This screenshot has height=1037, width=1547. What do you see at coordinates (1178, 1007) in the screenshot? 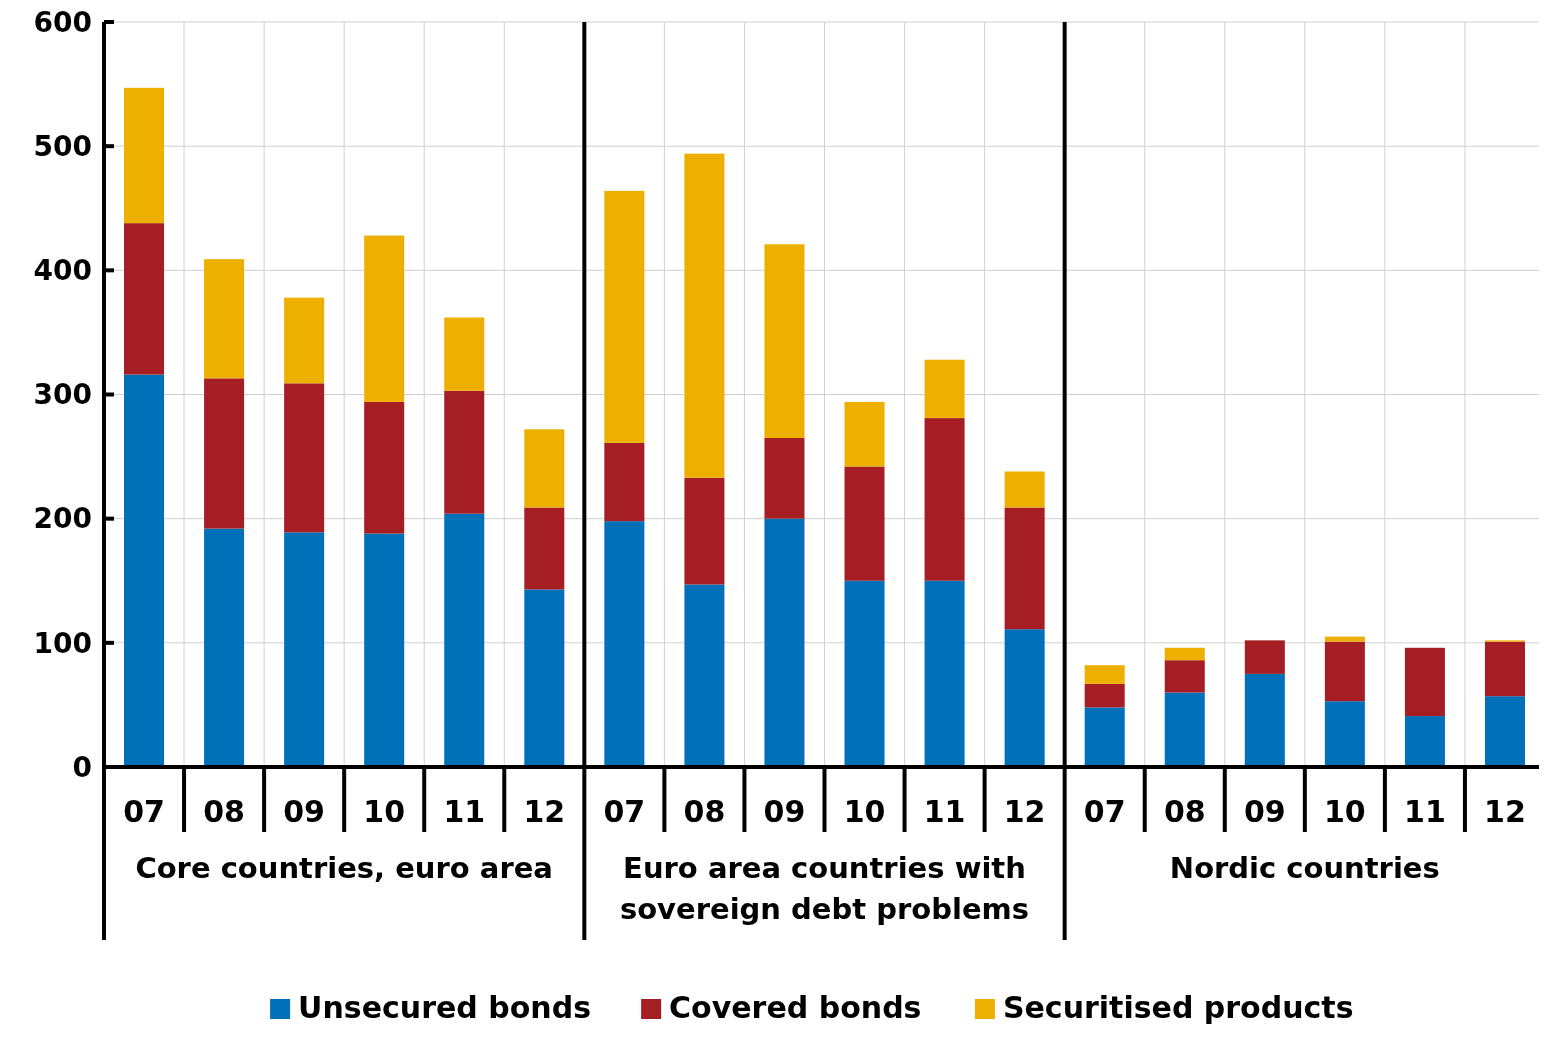
I see `legend-label: Securitised products` at bounding box center [1178, 1007].